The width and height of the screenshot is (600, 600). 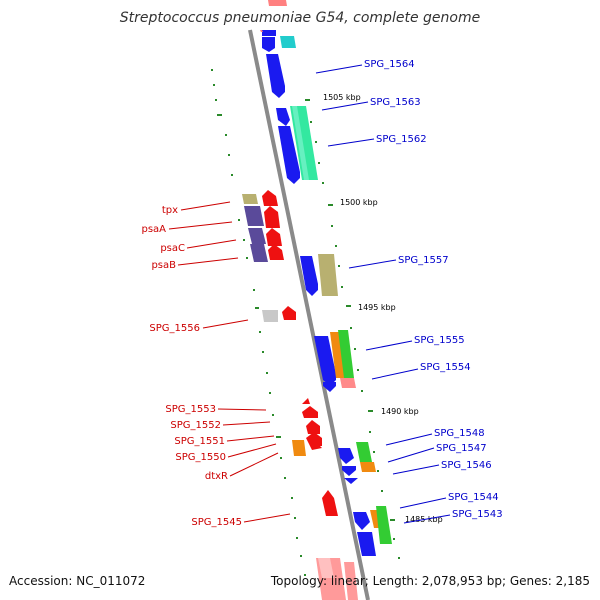 What do you see at coordinates (461, 448) in the screenshot?
I see `gene-label-spg-1547: SPG_1547` at bounding box center [461, 448].